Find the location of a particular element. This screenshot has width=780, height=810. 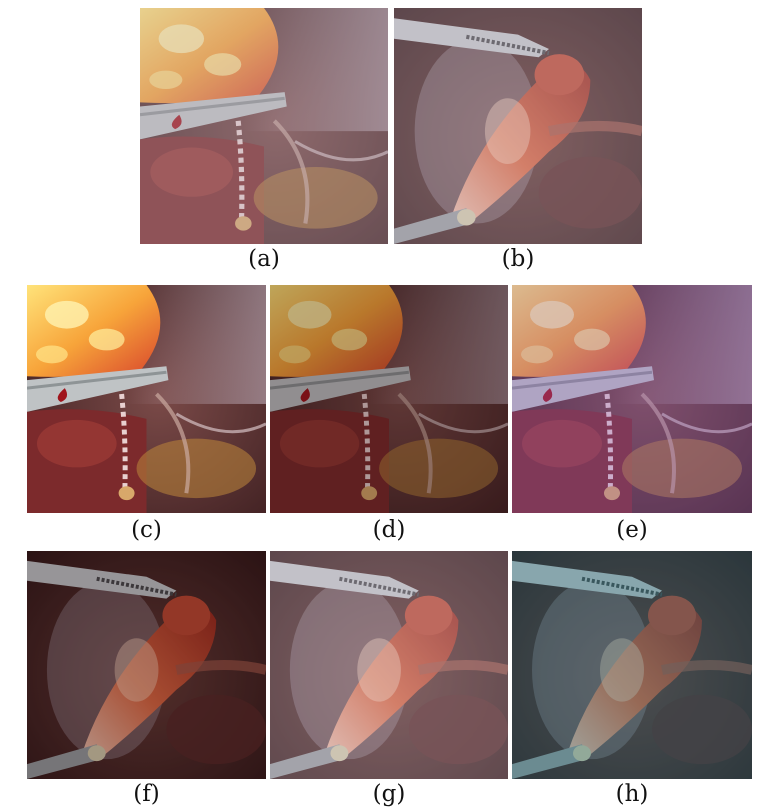

surgical-image-g is located at coordinates (389, 665).